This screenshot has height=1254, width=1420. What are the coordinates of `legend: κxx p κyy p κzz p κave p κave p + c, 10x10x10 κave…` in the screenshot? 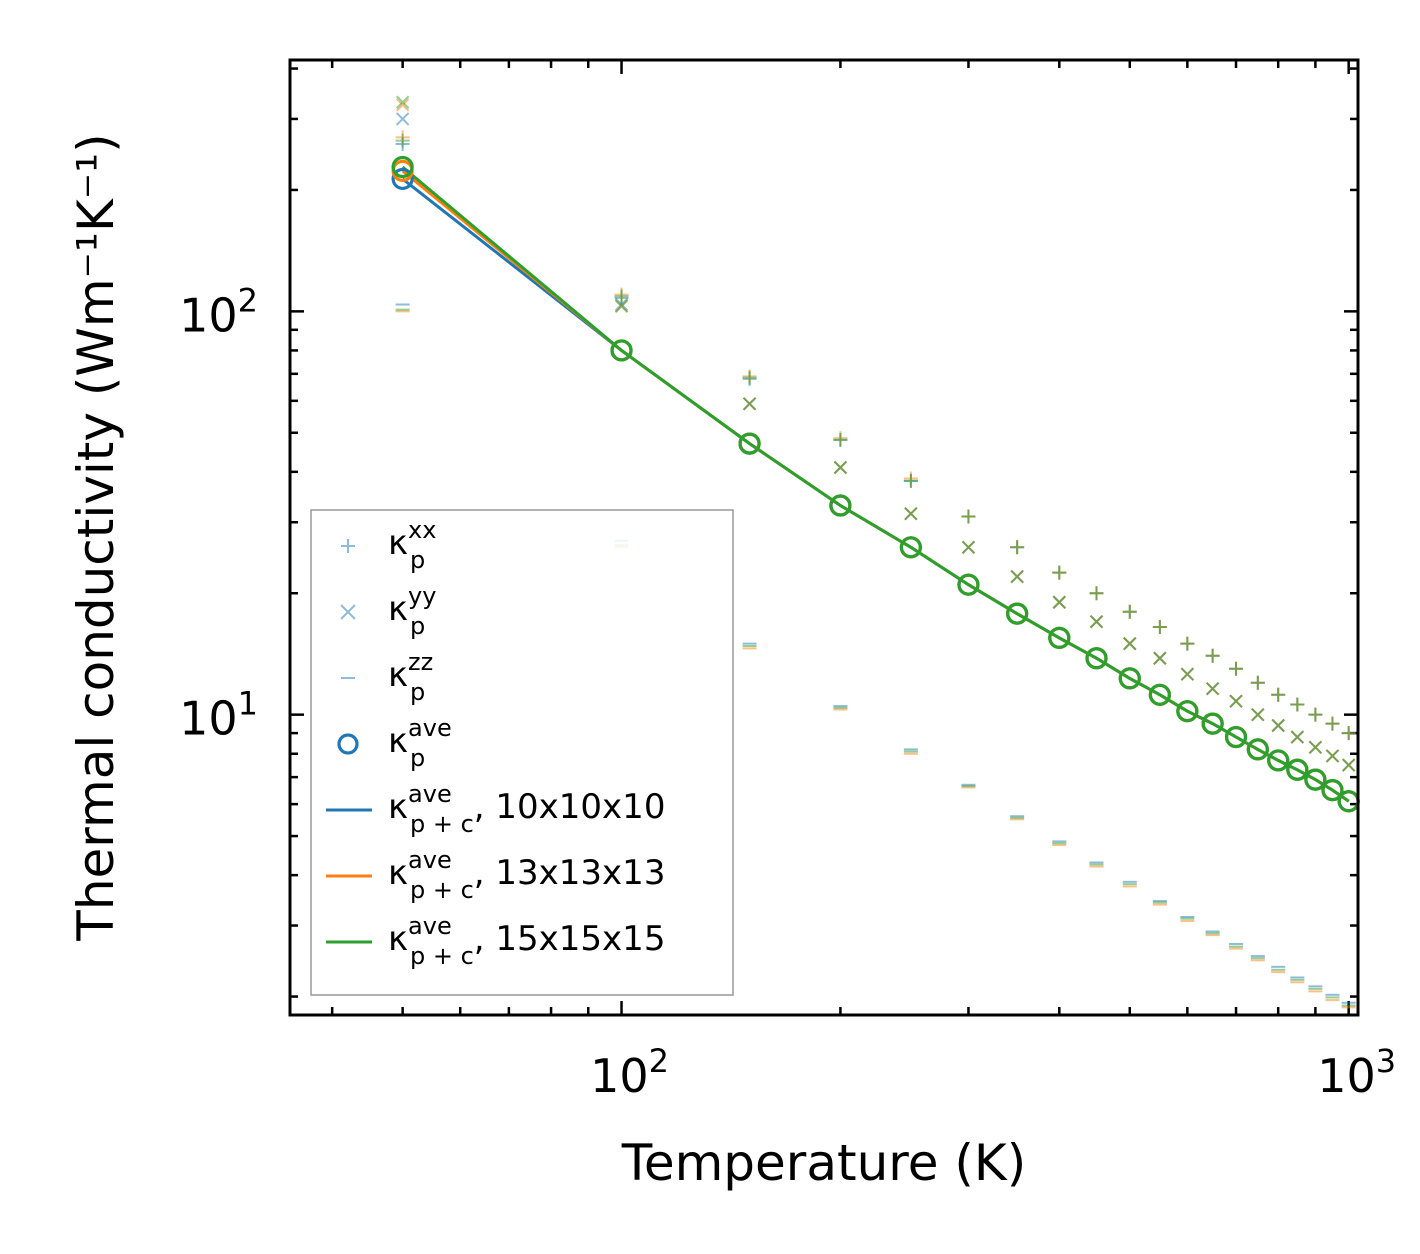 It's located at (522, 752).